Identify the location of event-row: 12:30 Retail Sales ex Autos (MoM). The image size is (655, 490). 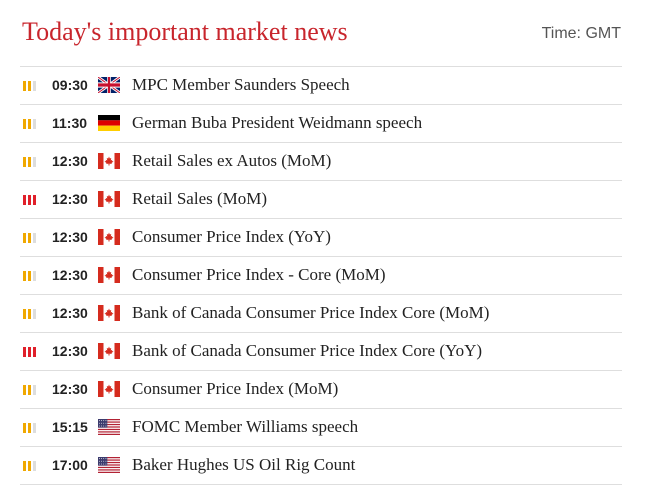
(321, 162).